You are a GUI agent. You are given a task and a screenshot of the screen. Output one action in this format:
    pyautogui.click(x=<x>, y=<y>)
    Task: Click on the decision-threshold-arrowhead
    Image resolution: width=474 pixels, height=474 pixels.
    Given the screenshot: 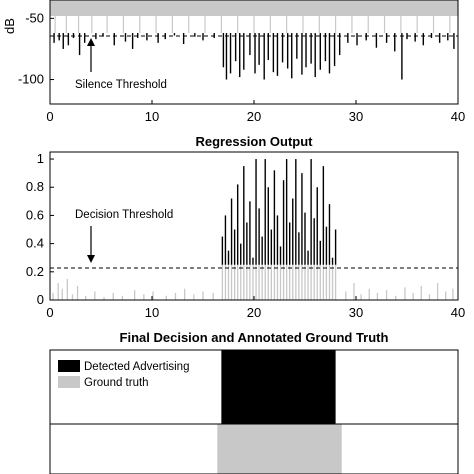 What is the action you would take?
    pyautogui.click(x=91, y=259)
    